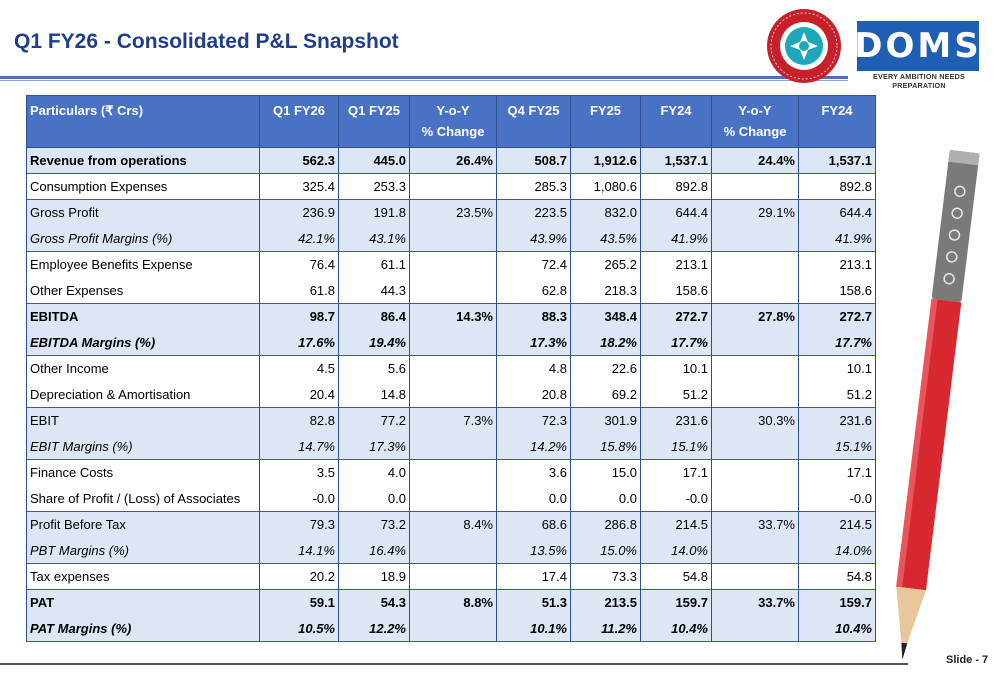 The height and width of the screenshot is (685, 1000). What do you see at coordinates (533, 576) in the screenshot?
I see `table-cell: 17.4` at bounding box center [533, 576].